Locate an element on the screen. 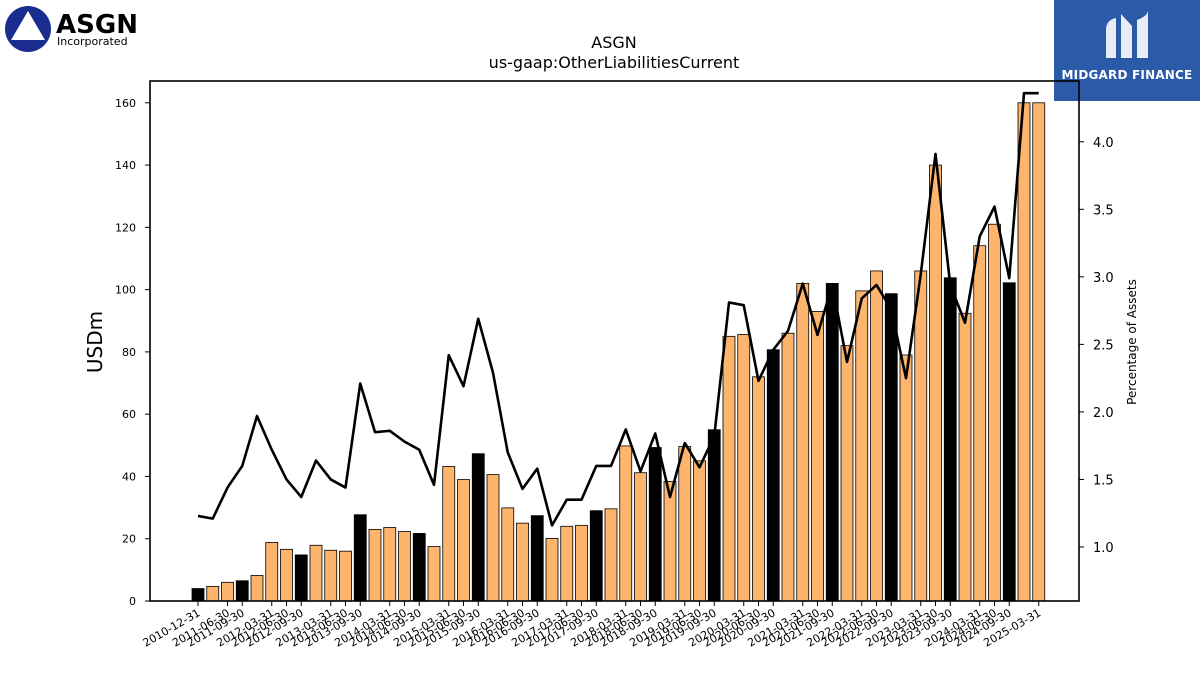  y-tick-label: 140 is located at coordinates (125, 165).